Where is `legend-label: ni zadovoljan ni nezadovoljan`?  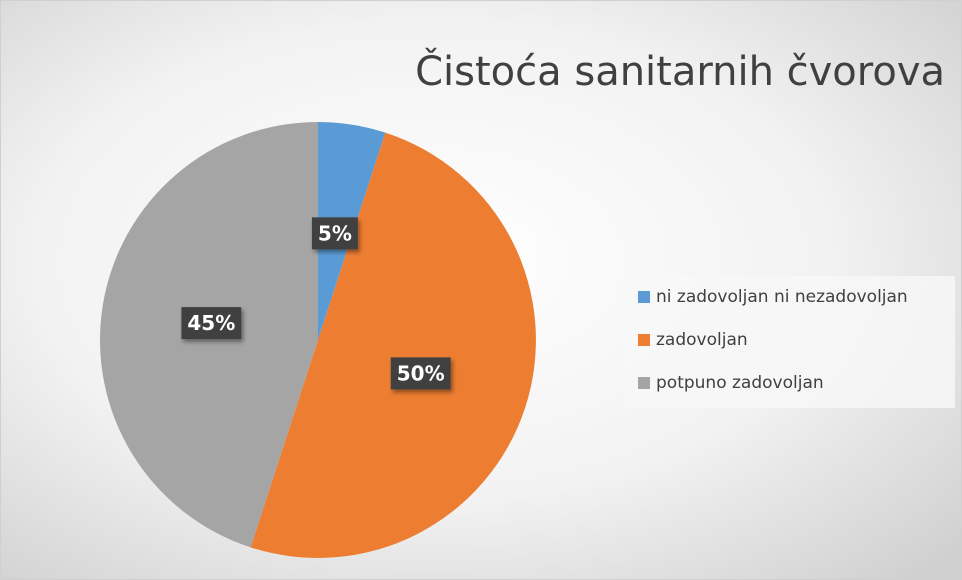
legend-label: ni zadovoljan ni nezadovoljan is located at coordinates (782, 297).